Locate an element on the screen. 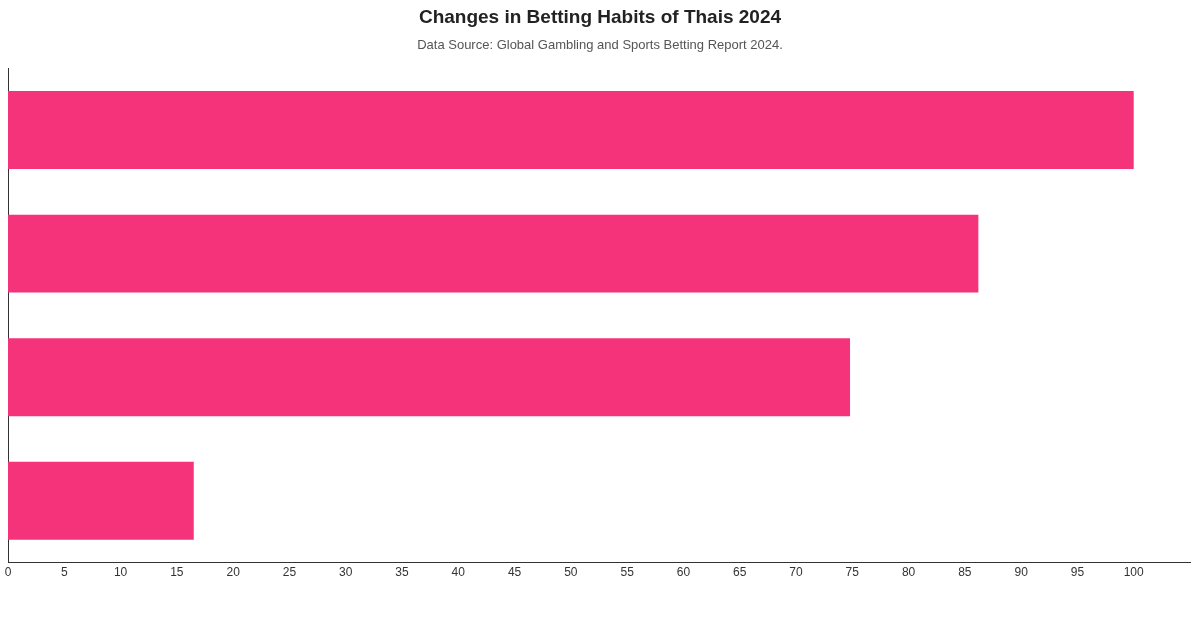  x-tick-label: 95 is located at coordinates (1077, 572).